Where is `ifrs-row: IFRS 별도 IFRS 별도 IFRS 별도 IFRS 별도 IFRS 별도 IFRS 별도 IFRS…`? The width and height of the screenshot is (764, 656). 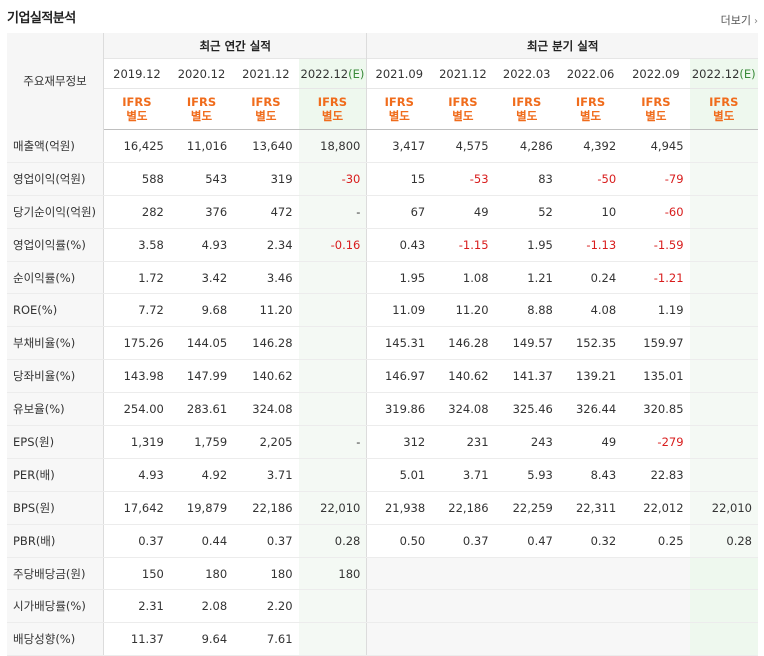
ifrs-row: IFRS 별도 IFRS 별도 IFRS 별도 IFRS 별도 IFRS 별도 IFRS 별도 IFRS… is located at coordinates (382, 109).